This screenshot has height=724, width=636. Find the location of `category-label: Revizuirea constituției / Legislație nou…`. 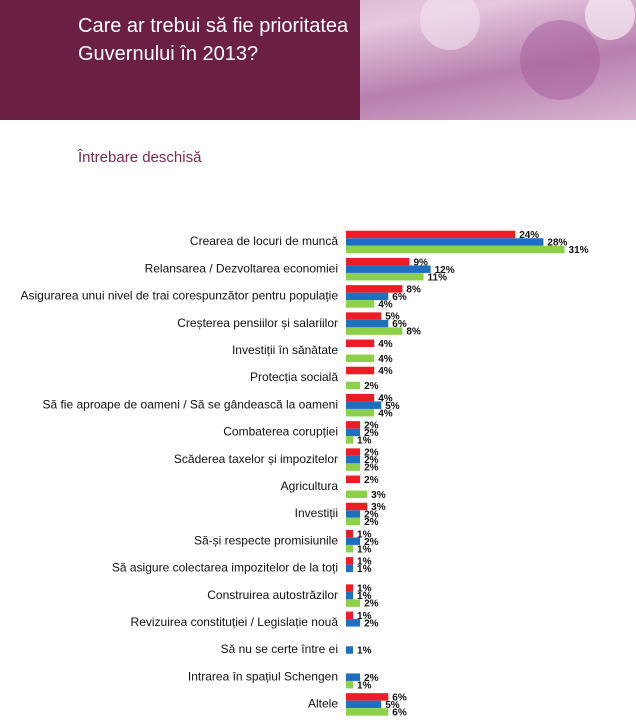

category-label: Revizuirea constituției / Legislație nou… is located at coordinates (235, 622).